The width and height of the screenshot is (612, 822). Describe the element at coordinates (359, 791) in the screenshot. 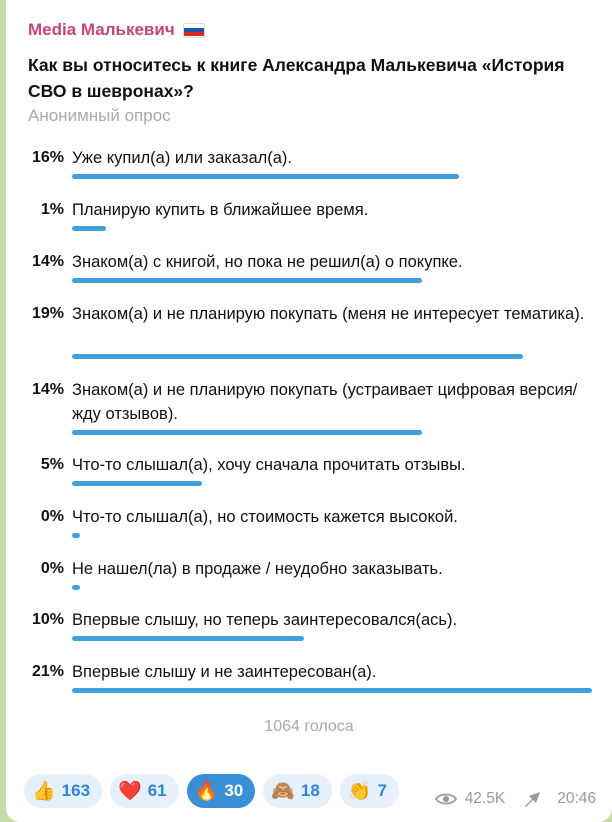

I see `clapping-hands-icon: 👏` at that location.